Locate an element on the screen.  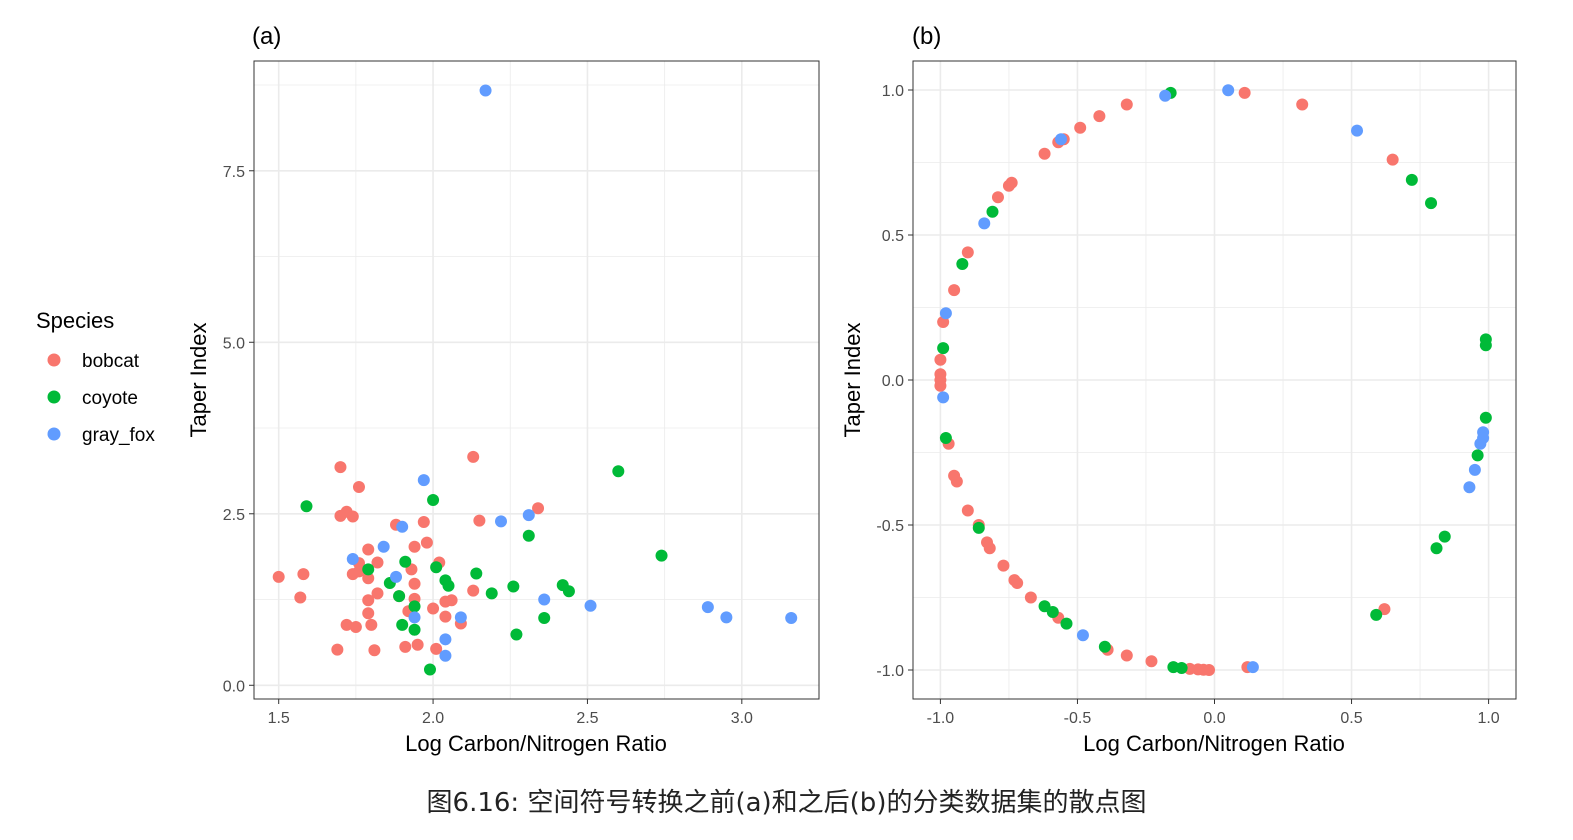
legend: Species bobcat coyote gray_fox is located at coordinates (95, 377).